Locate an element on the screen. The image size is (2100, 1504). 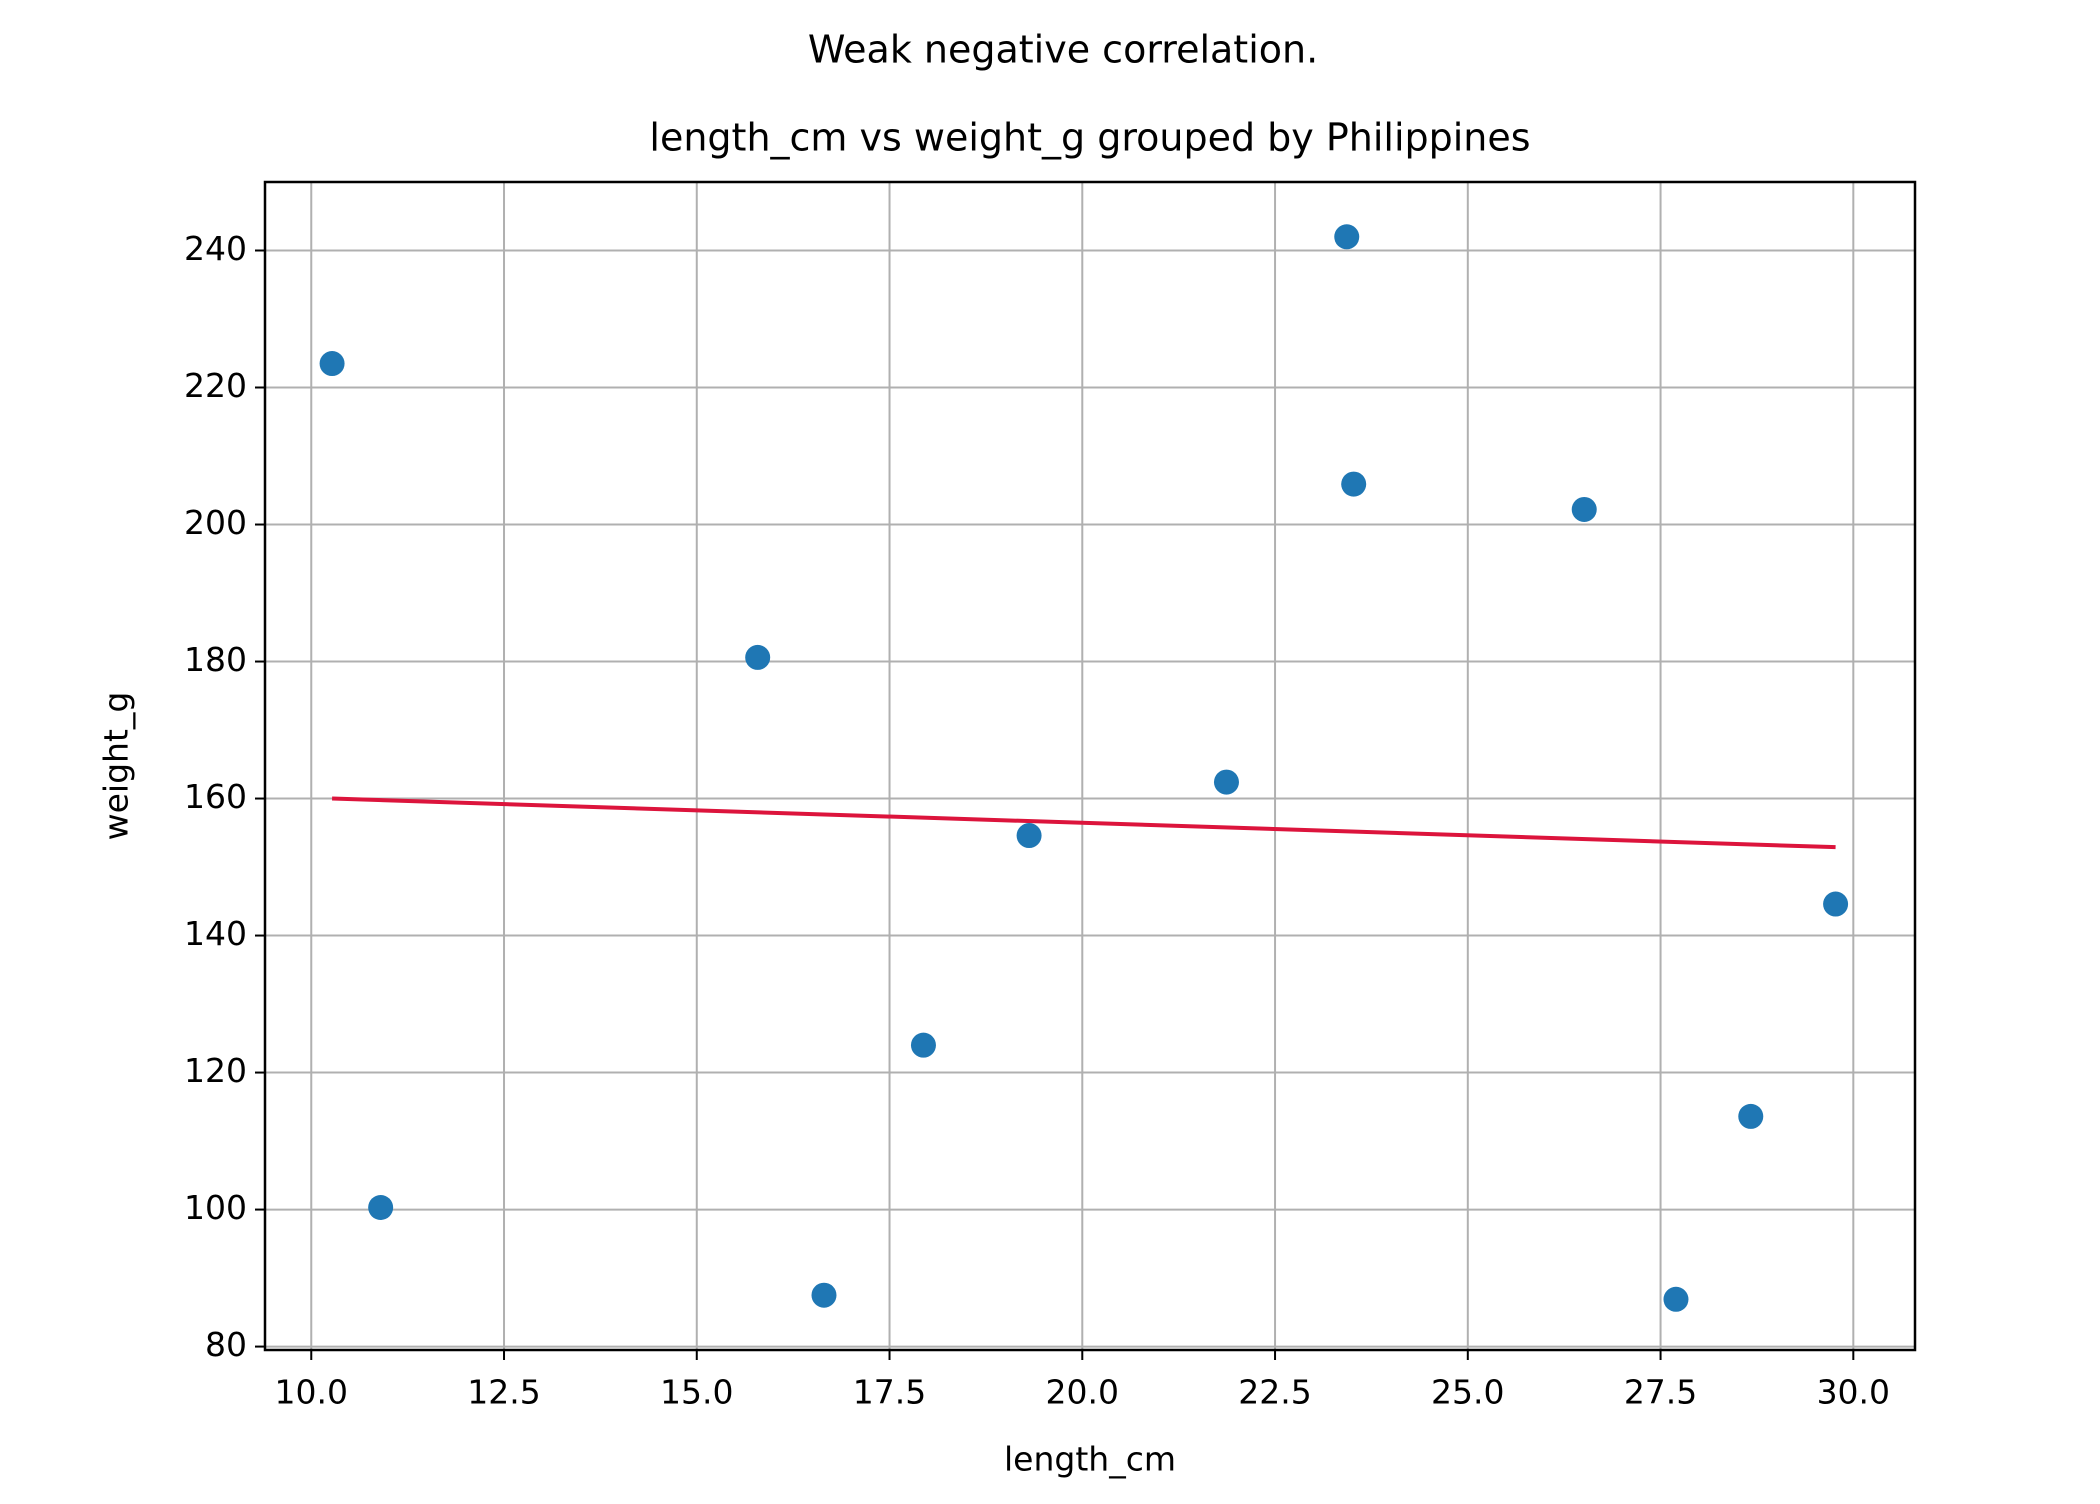
trend-line is located at coordinates (1084, 823).